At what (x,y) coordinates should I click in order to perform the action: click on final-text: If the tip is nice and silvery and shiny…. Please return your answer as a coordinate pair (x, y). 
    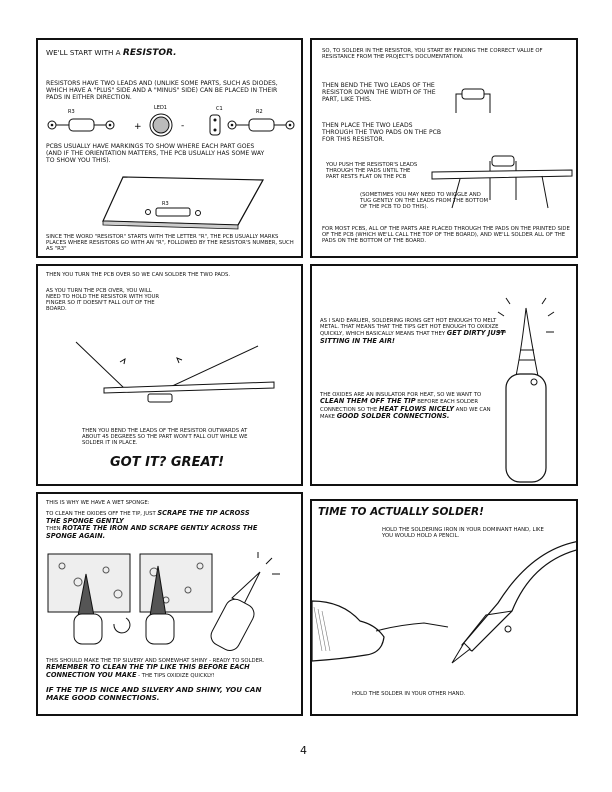
    Looking at the image, I should click on (154, 694).